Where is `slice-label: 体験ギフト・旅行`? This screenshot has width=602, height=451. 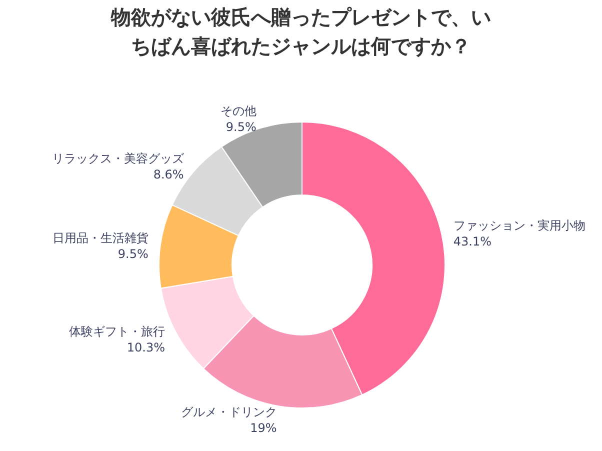
slice-label: 体験ギフト・旅行 is located at coordinates (117, 331).